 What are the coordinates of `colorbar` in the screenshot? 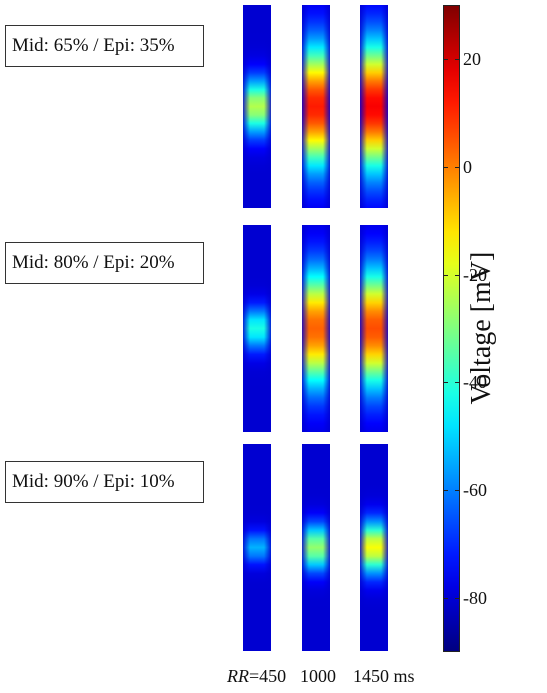 It's located at (451, 328).